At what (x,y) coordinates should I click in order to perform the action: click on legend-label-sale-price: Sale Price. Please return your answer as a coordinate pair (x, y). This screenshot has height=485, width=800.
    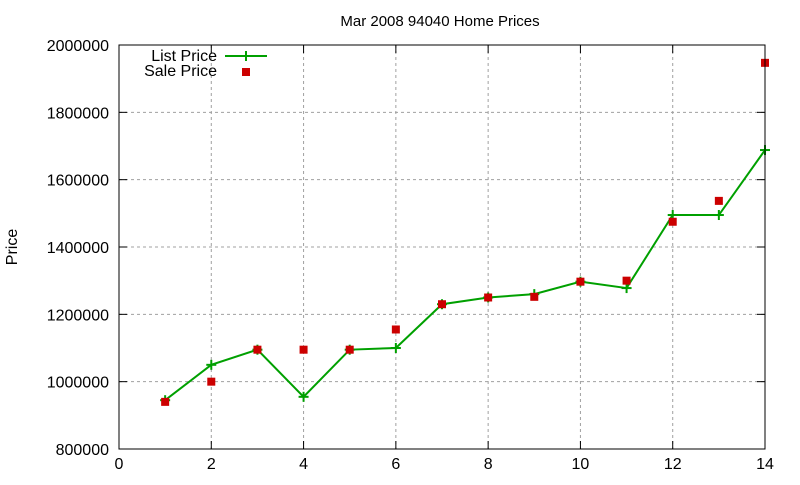
    Looking at the image, I should click on (180, 71).